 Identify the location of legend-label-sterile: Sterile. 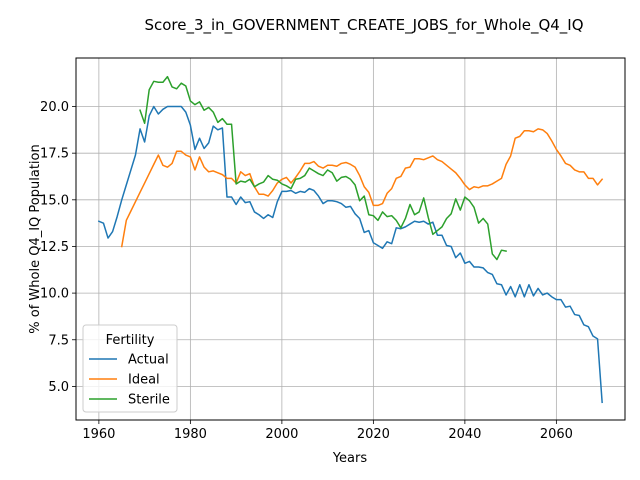
(149, 400).